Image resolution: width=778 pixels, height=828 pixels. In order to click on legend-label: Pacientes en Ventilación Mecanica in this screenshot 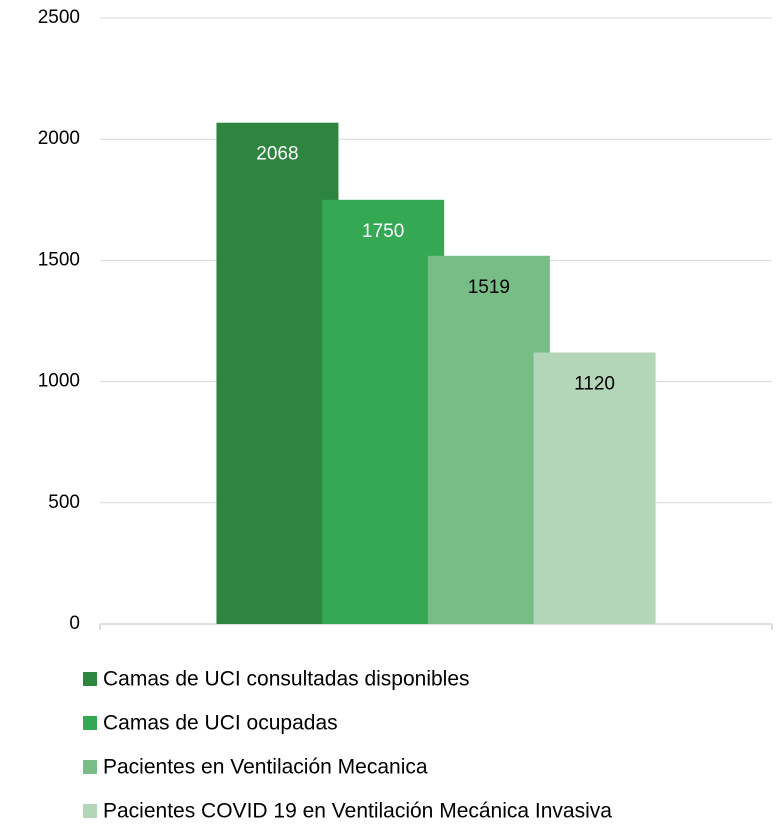, I will do `click(265, 767)`.